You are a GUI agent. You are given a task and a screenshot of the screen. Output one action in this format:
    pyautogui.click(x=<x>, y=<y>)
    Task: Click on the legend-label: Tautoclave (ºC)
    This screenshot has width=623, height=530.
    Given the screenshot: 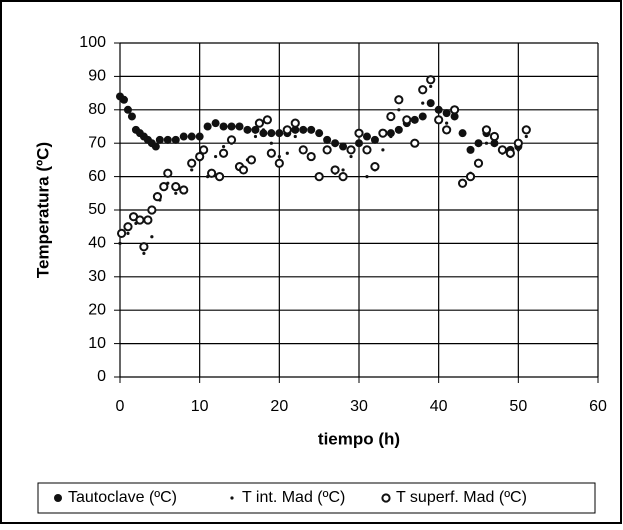 What is the action you would take?
    pyautogui.click(x=122, y=497)
    